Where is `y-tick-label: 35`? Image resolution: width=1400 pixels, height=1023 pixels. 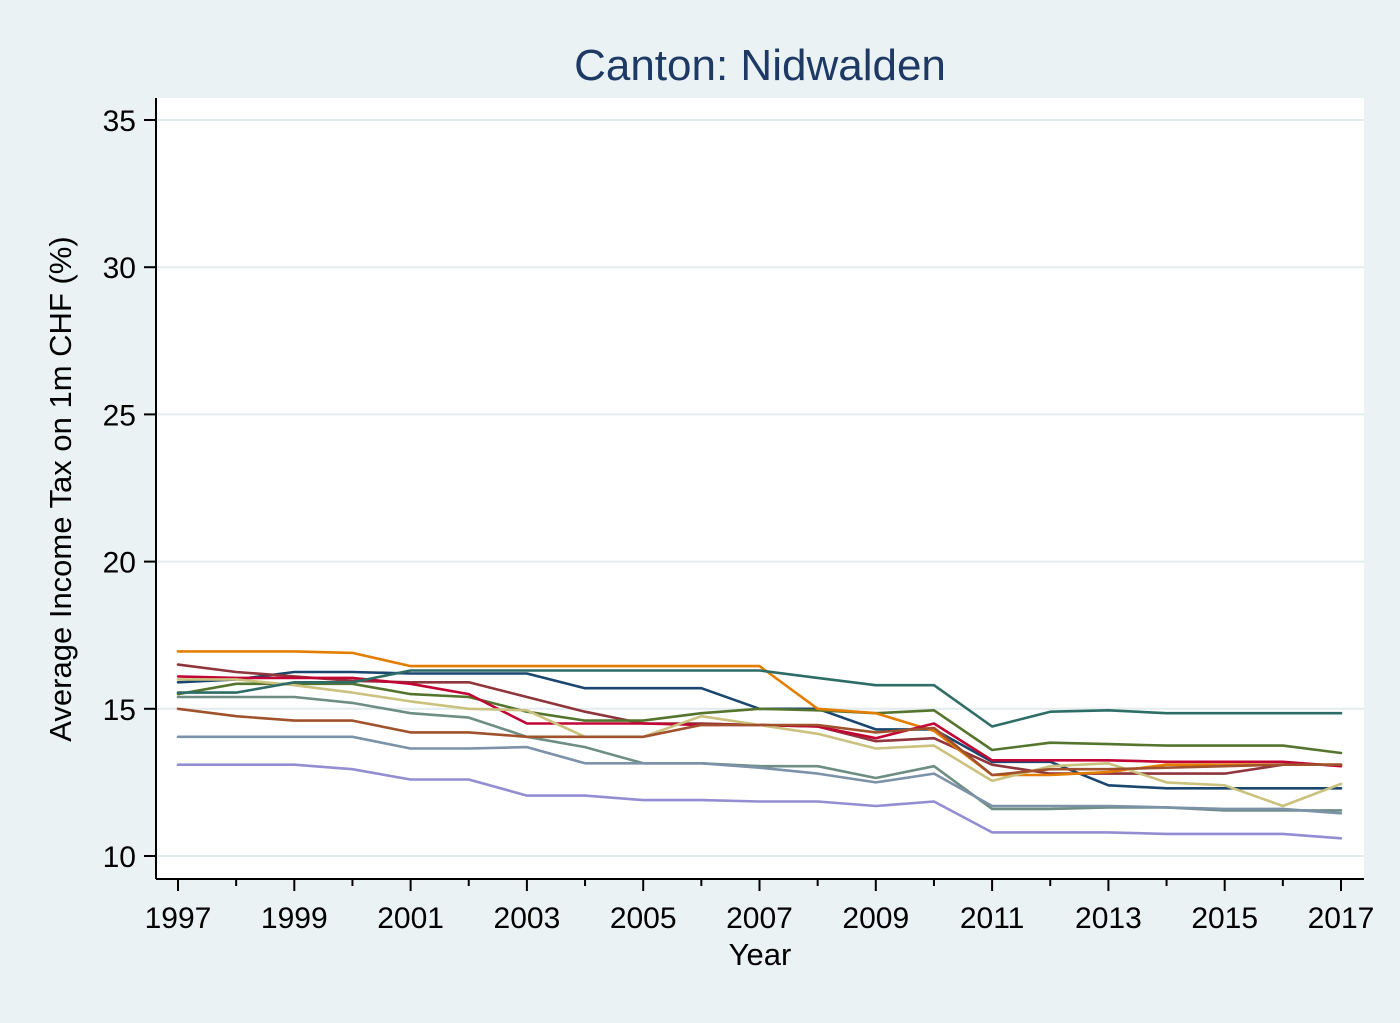 y-tick-label: 35 is located at coordinates (119, 121).